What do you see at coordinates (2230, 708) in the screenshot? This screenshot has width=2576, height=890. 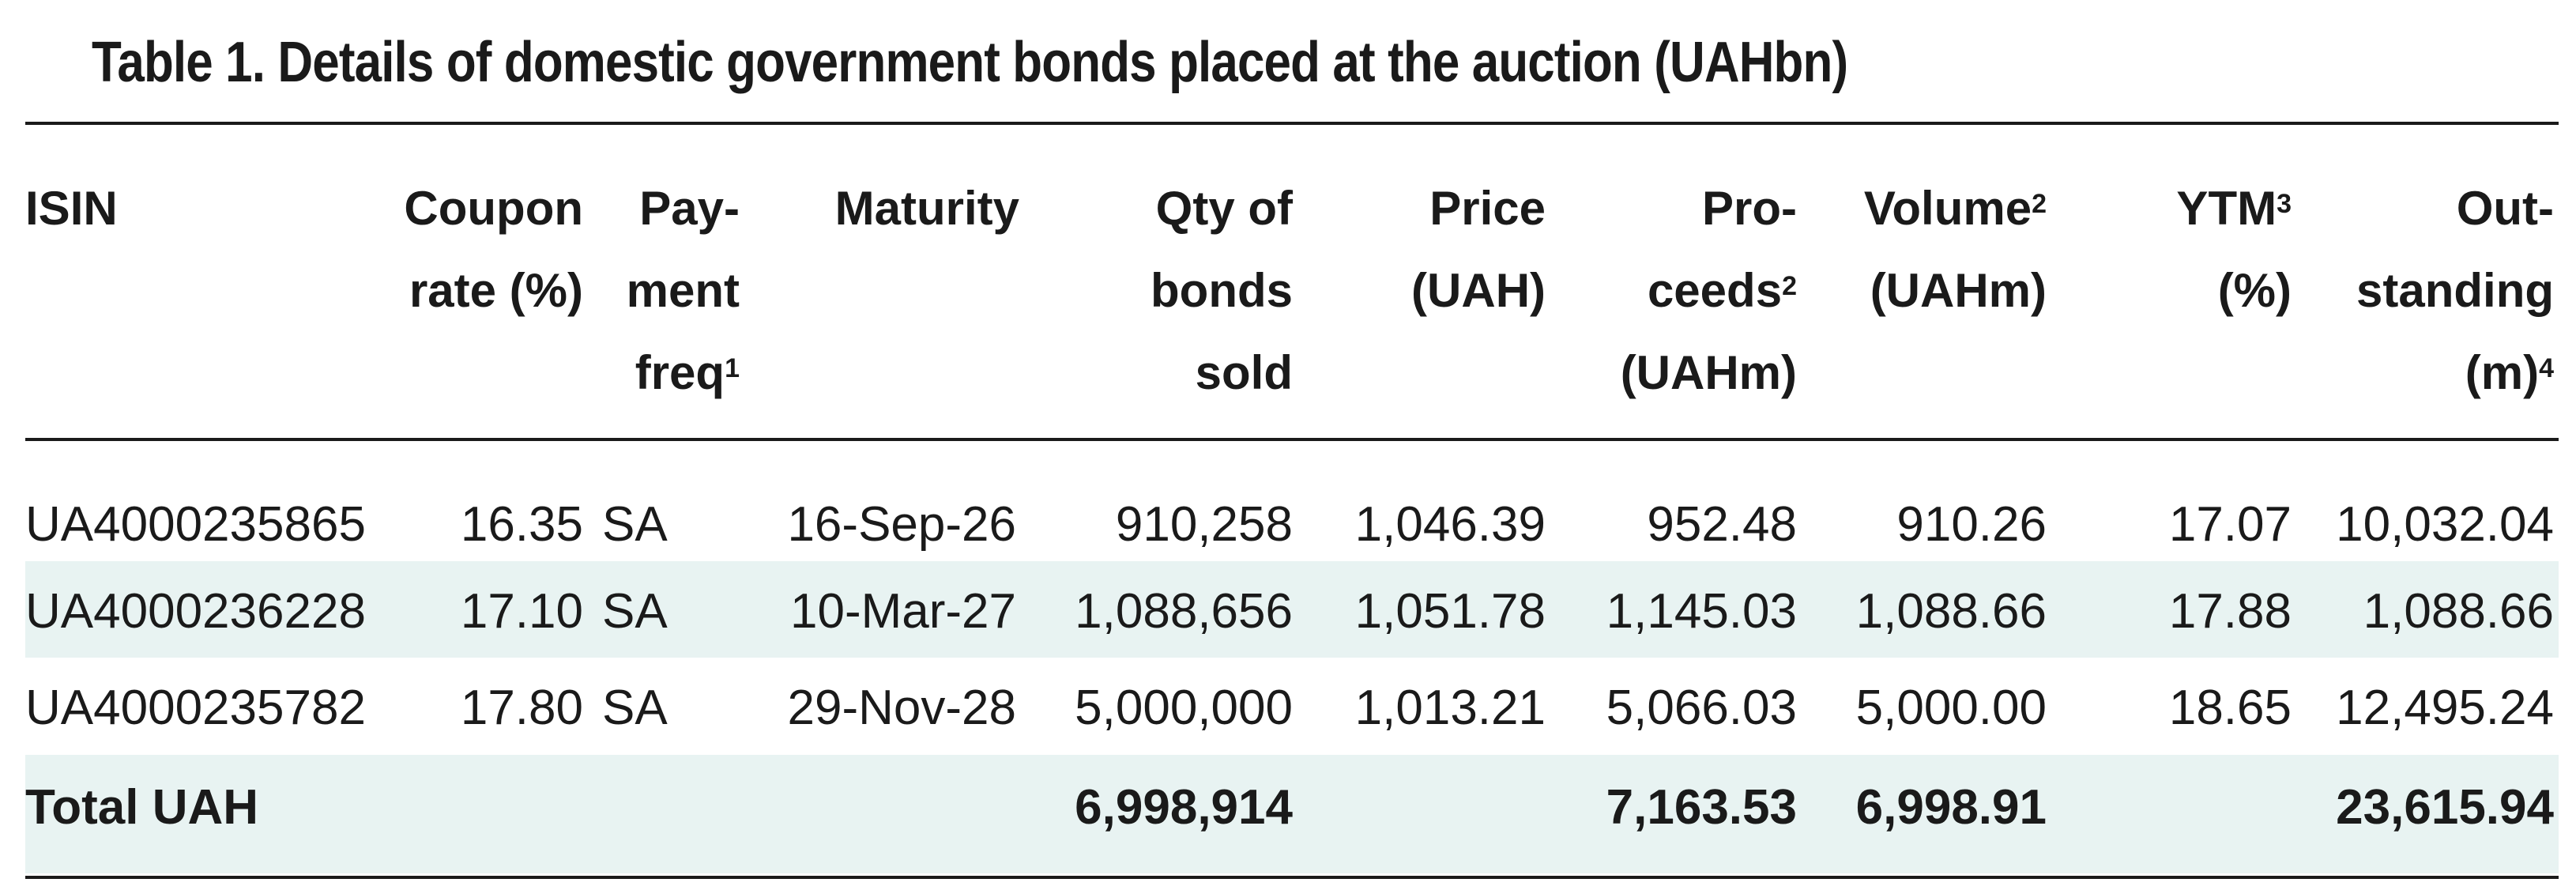 I see `cell-ytm: 18.65` at bounding box center [2230, 708].